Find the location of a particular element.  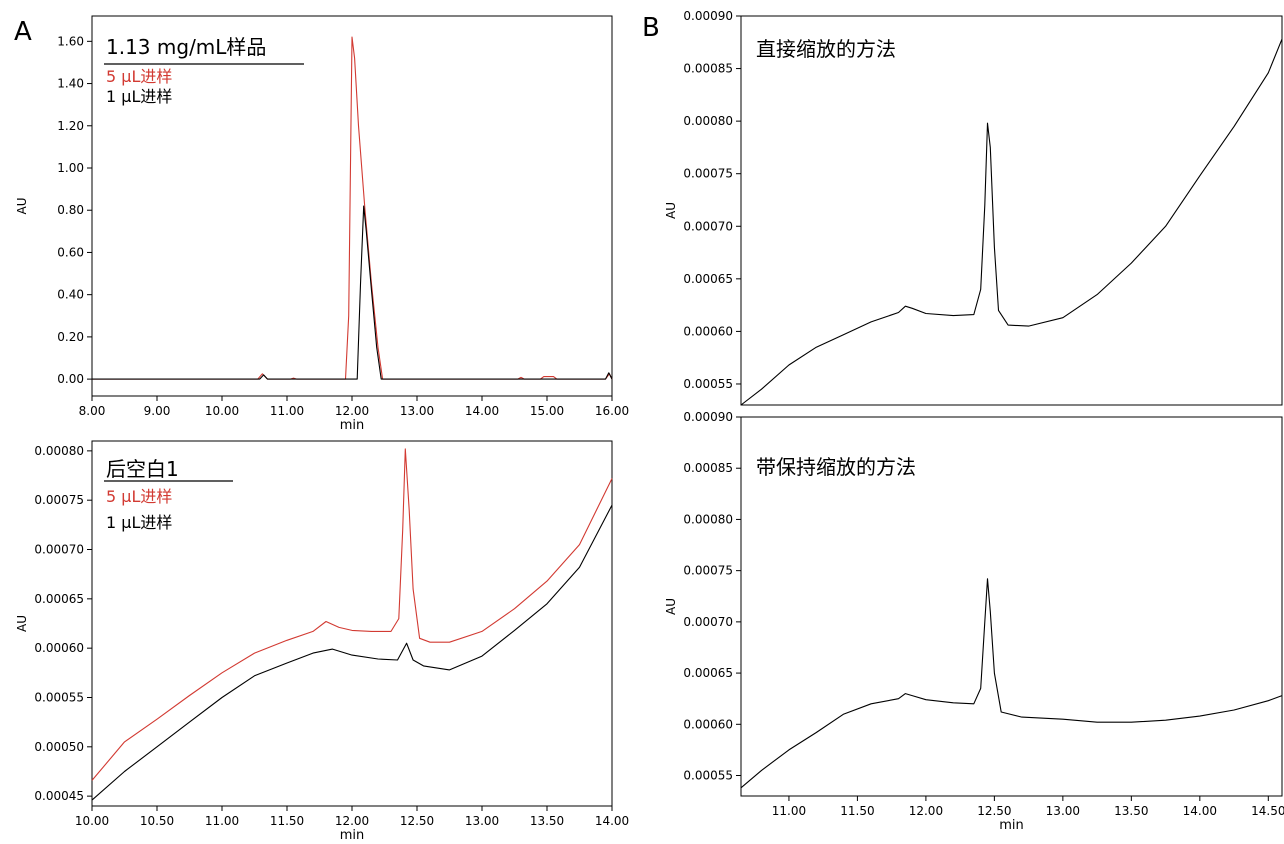

x-tick-label: 8.00 is located at coordinates (92, 411).